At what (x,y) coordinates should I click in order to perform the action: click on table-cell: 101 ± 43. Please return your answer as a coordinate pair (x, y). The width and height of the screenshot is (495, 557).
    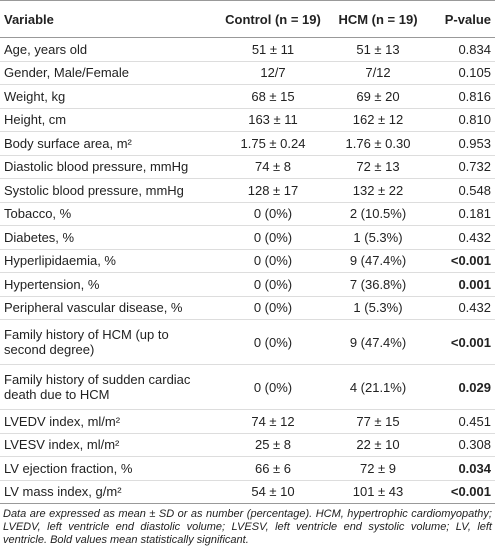
    Looking at the image, I should click on (378, 492).